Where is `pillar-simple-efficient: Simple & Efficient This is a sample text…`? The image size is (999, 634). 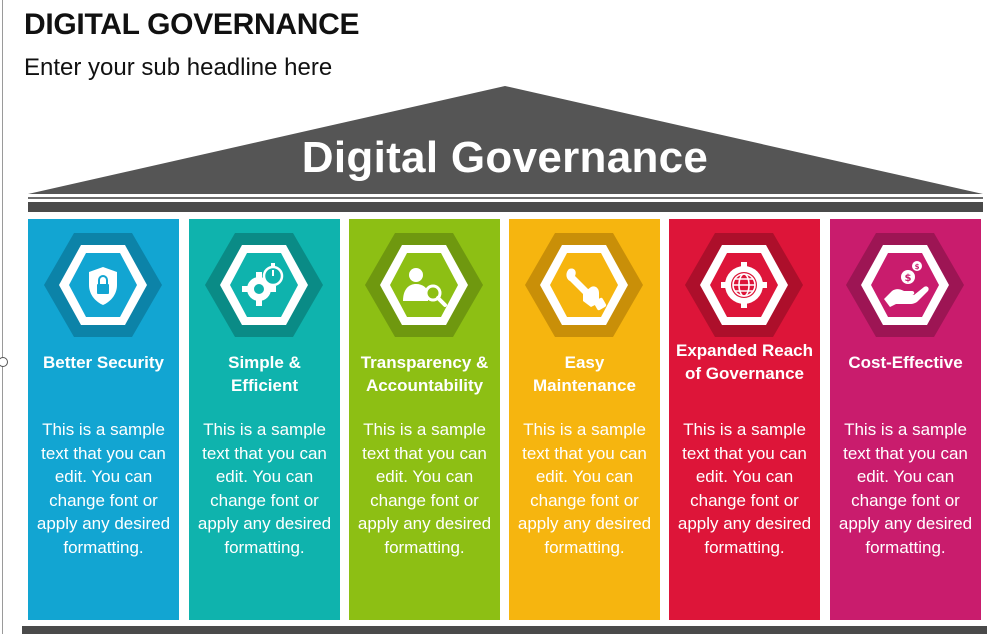
pillar-simple-efficient: Simple & Efficient This is a sample text… is located at coordinates (264, 419).